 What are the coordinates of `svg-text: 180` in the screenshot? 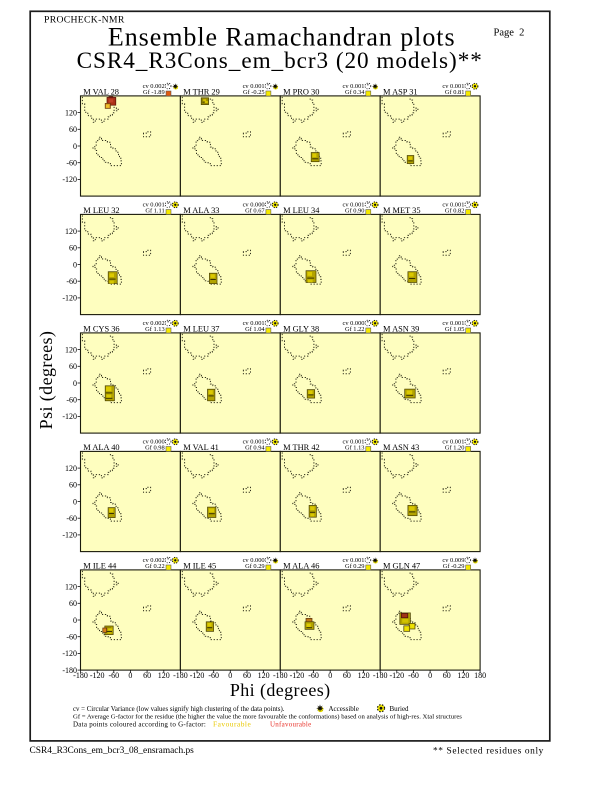 It's located at (480, 675).